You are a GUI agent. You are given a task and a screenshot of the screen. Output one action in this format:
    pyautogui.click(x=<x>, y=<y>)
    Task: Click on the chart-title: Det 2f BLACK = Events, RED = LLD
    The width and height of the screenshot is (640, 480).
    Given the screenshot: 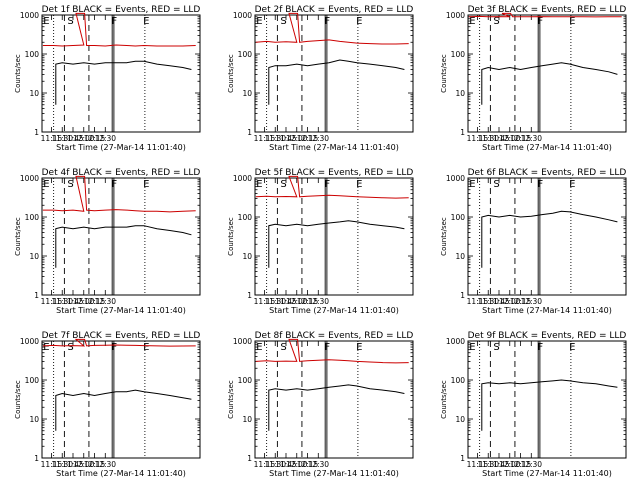 What is the action you would take?
    pyautogui.click(x=334, y=10)
    